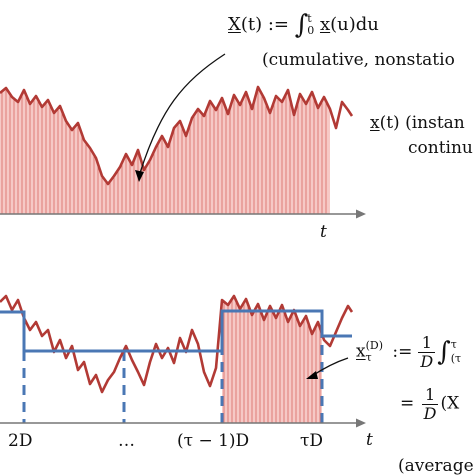 Image resolution: width=474 pixels, height=476 pixels. What do you see at coordinates (213, 441) in the screenshot?
I see `tick-label-tau-minus-1-D: (τ − 1)D` at bounding box center [213, 441].